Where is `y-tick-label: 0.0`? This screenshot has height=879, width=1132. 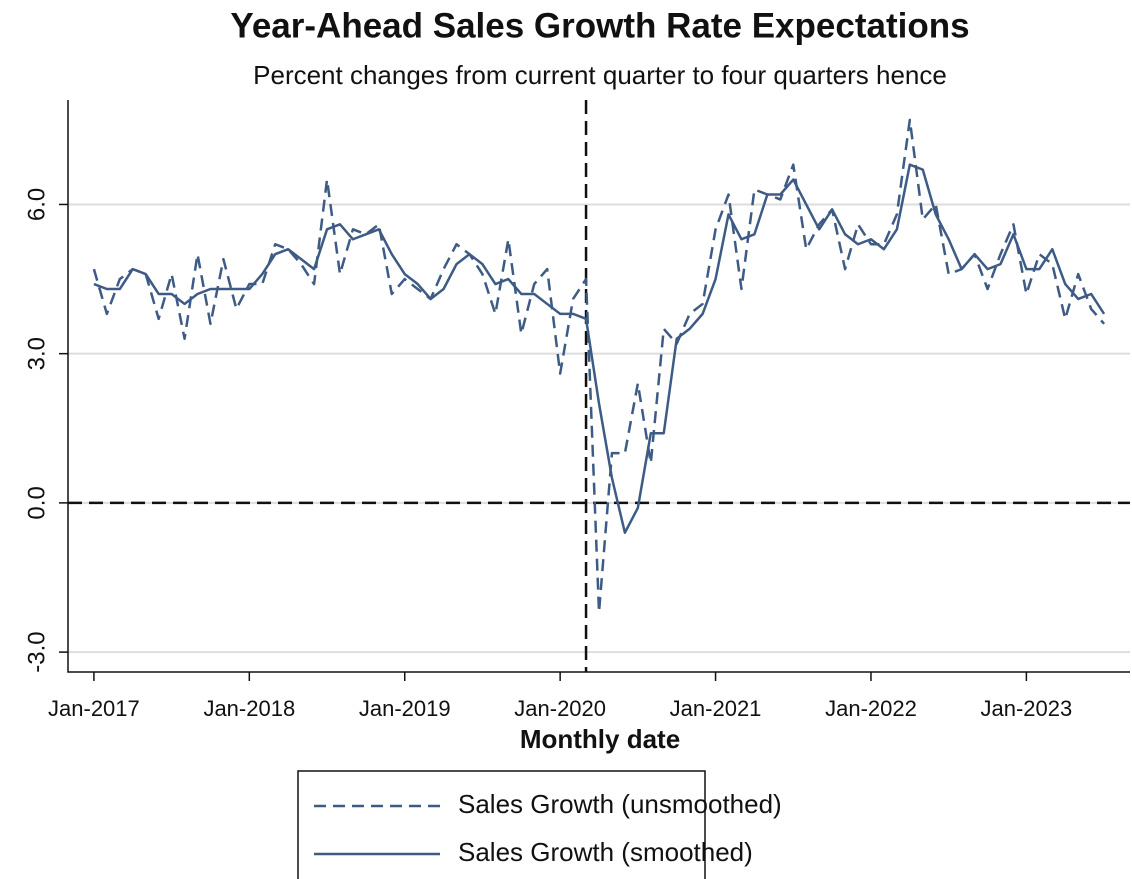
y-tick-label: 0.0 is located at coordinates (36, 502).